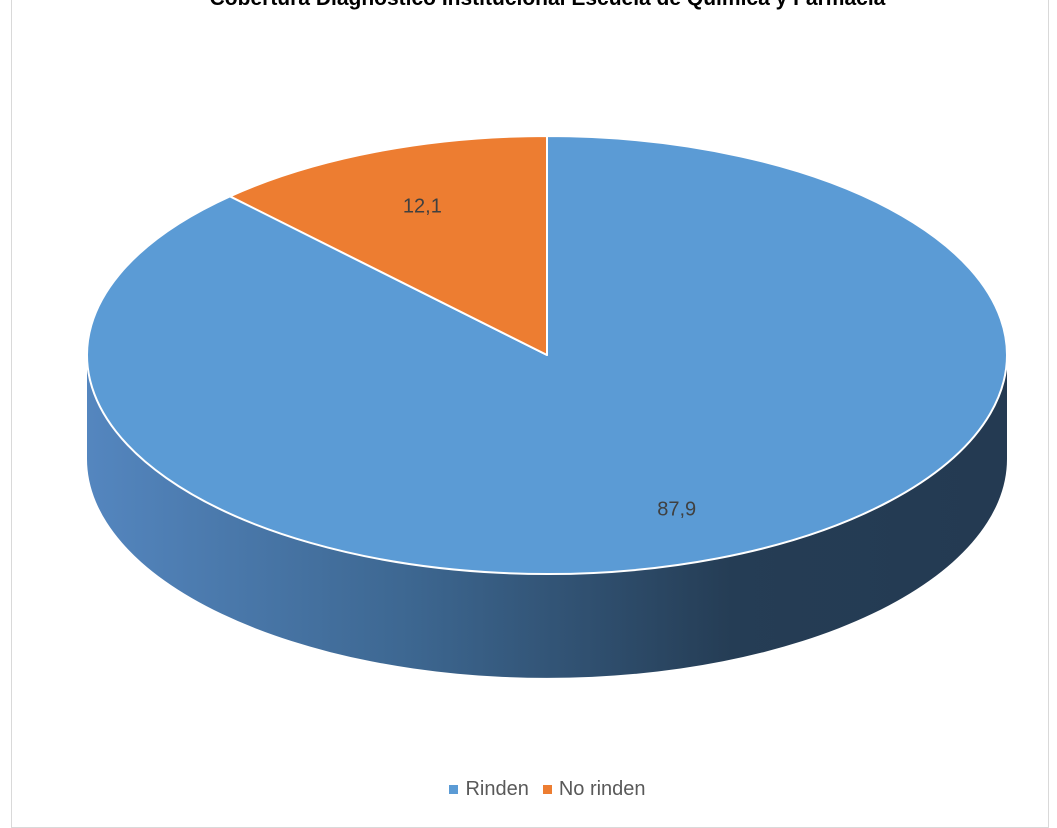 Image resolution: width=1057 pixels, height=828 pixels. I want to click on legend-item-no-rinden: No rinden, so click(594, 789).